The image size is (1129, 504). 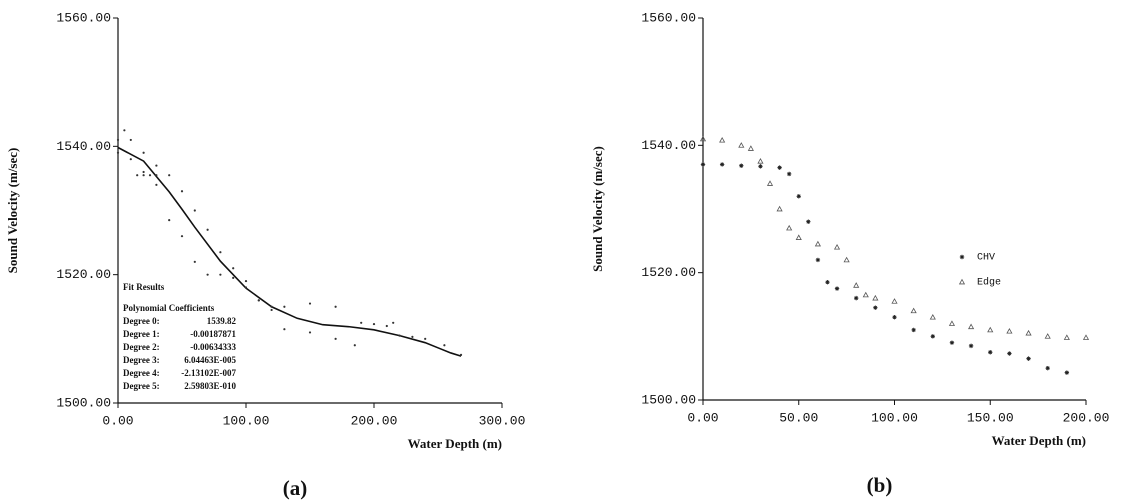 What do you see at coordinates (222, 321) in the screenshot?
I see `coefficient-value: 1539.82` at bounding box center [222, 321].